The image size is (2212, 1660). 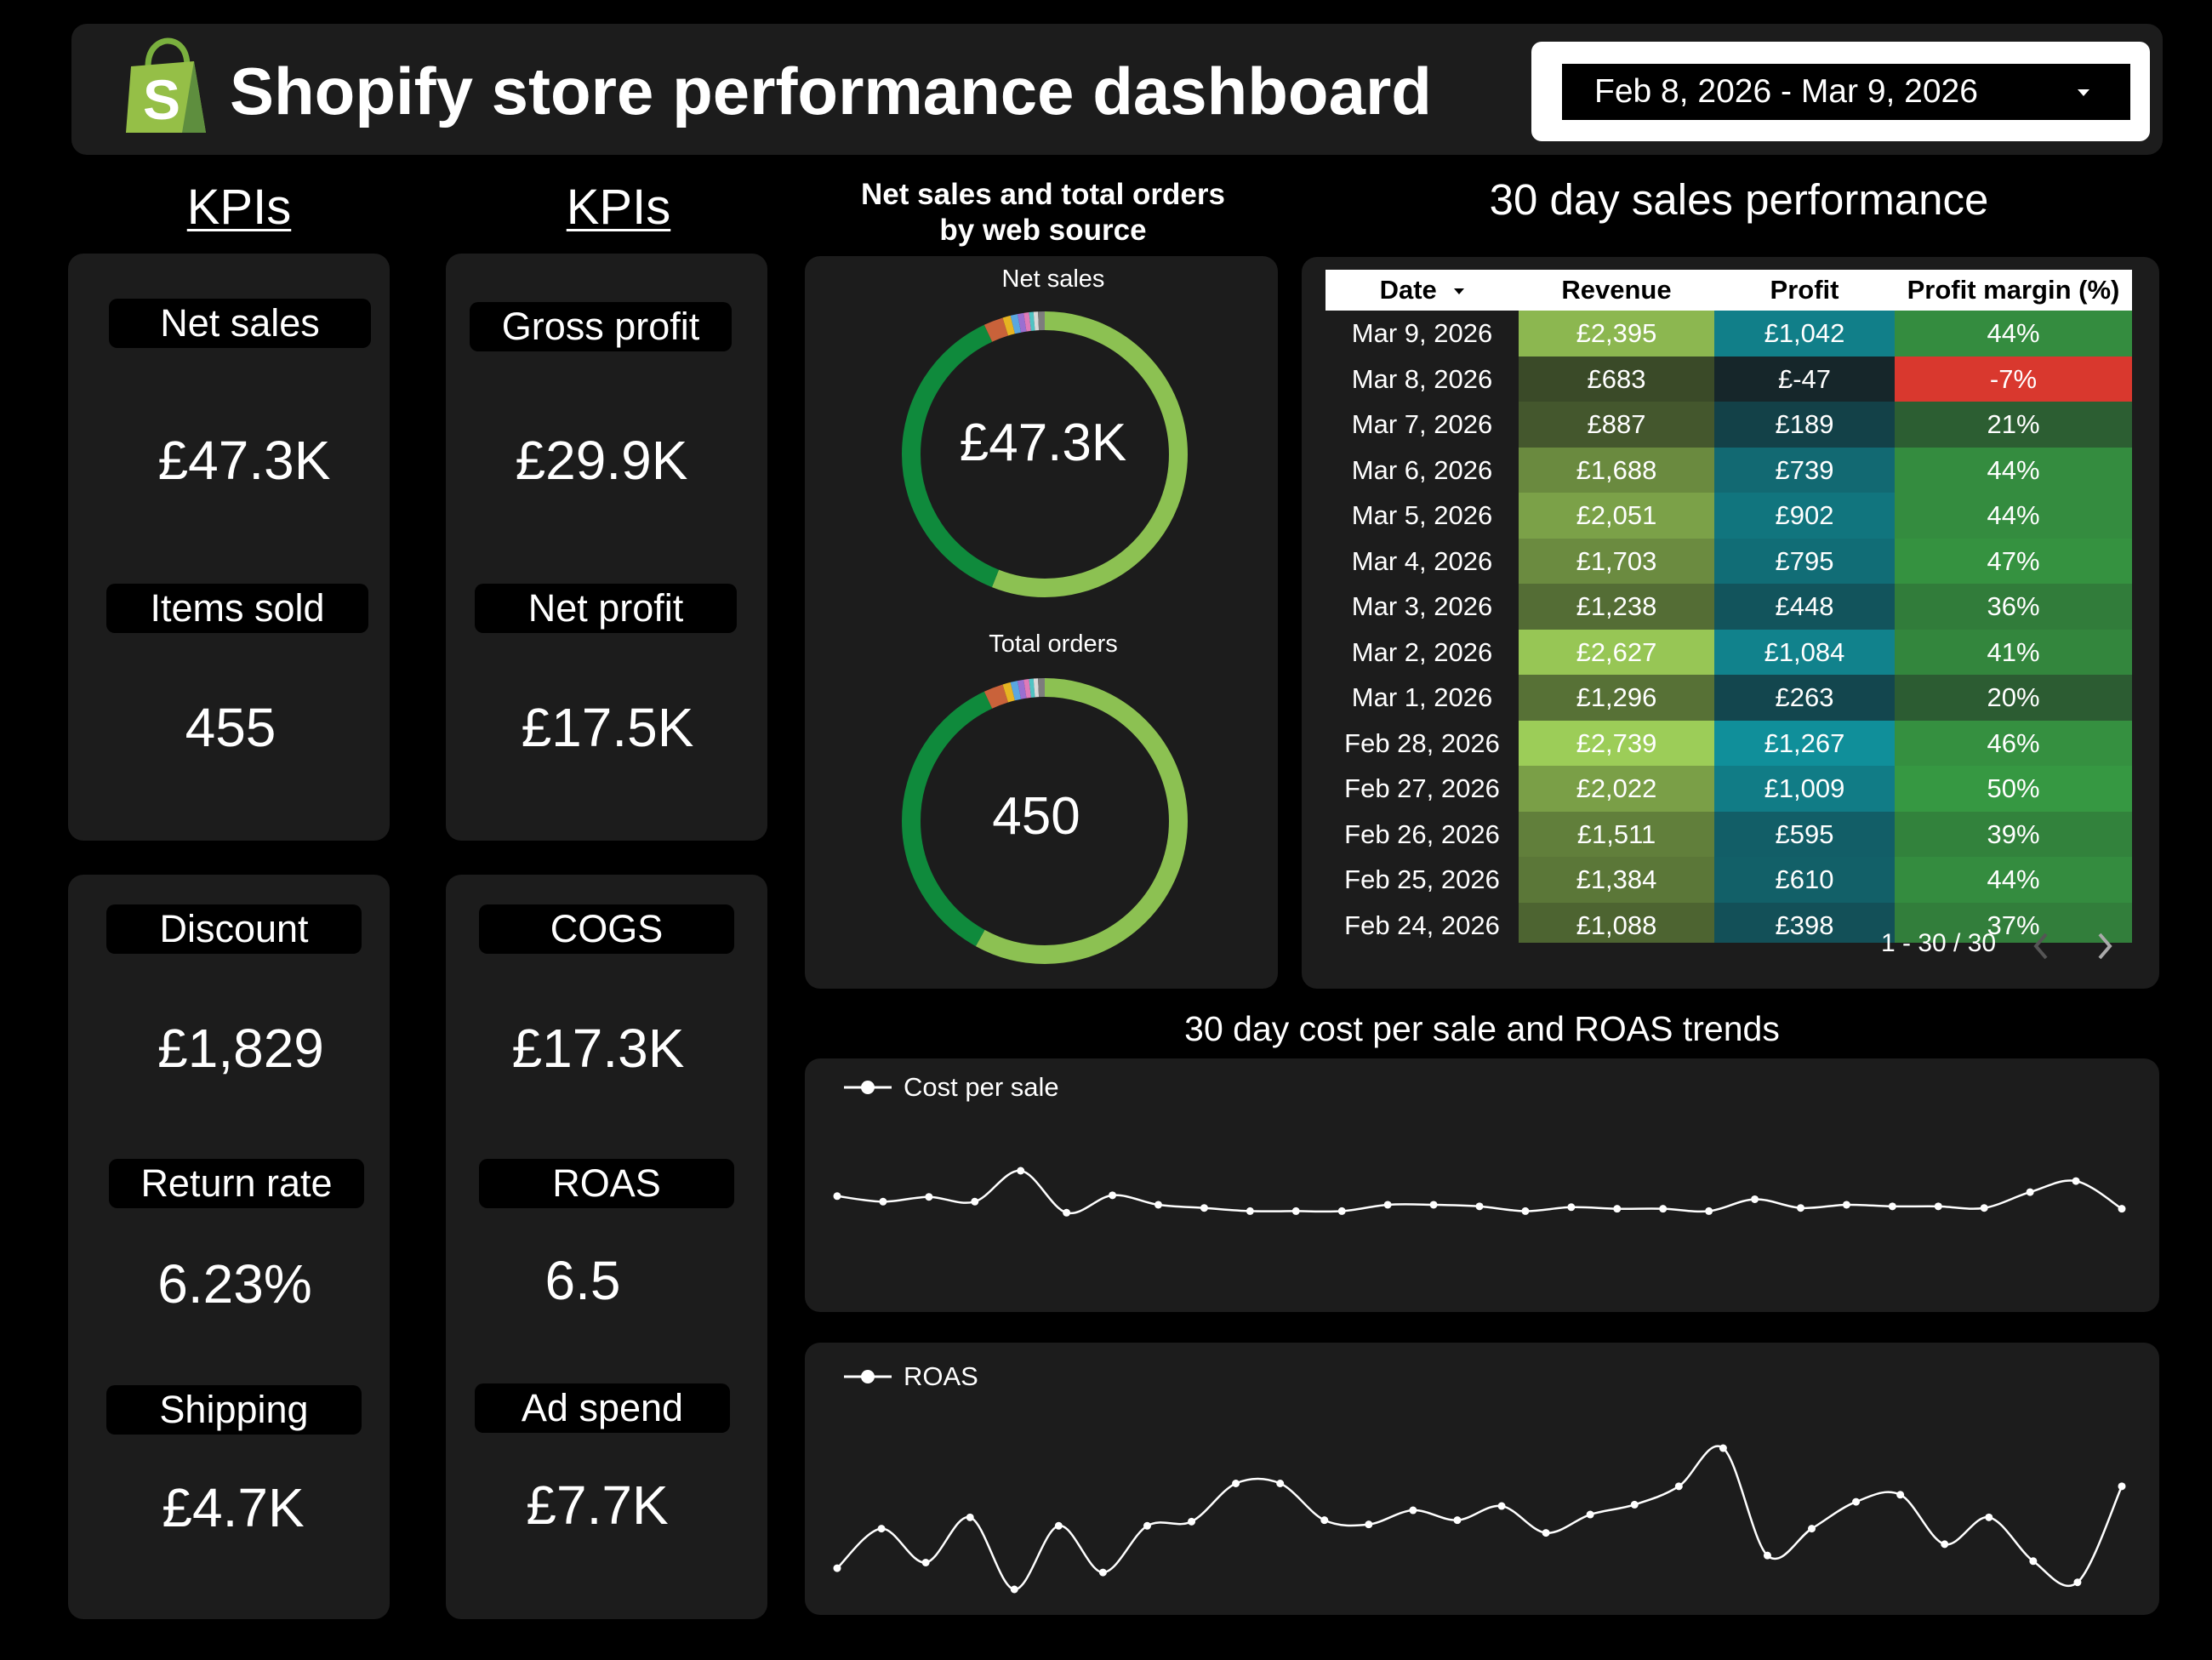 What do you see at coordinates (1728, 561) in the screenshot?
I see `table-row: Mar 4, 2026 £1,703 £795 47%` at bounding box center [1728, 561].